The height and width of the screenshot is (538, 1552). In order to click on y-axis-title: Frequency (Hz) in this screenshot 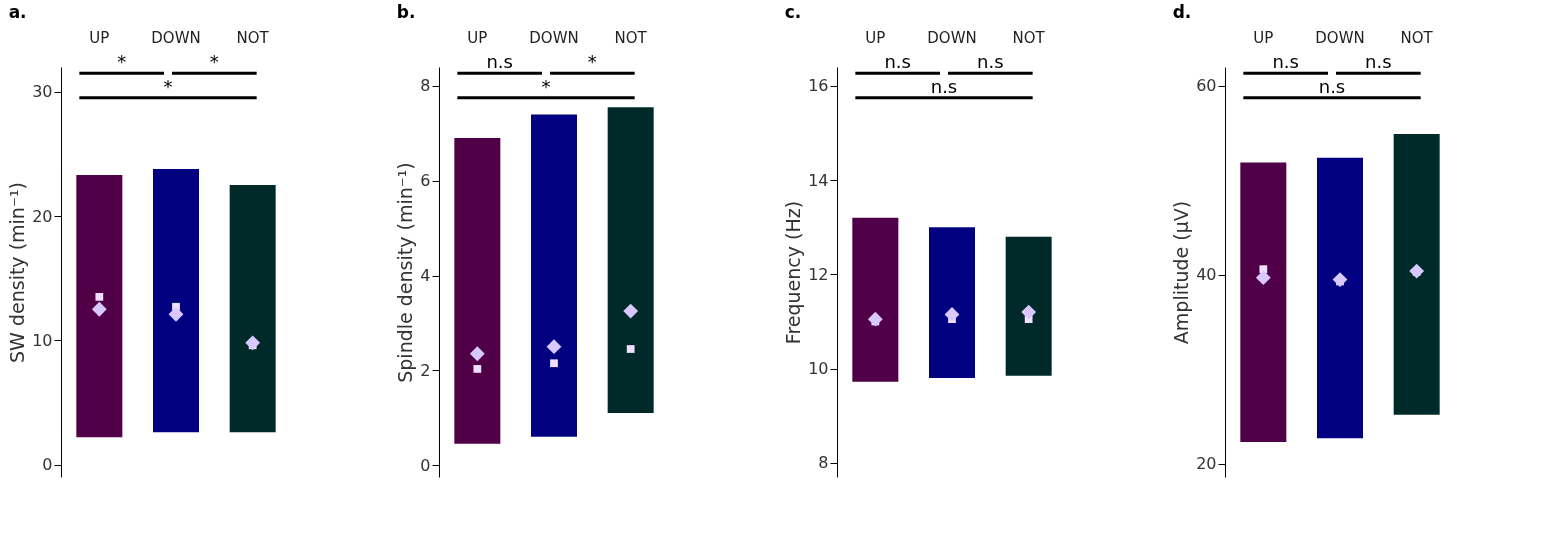, I will do `click(793, 272)`.